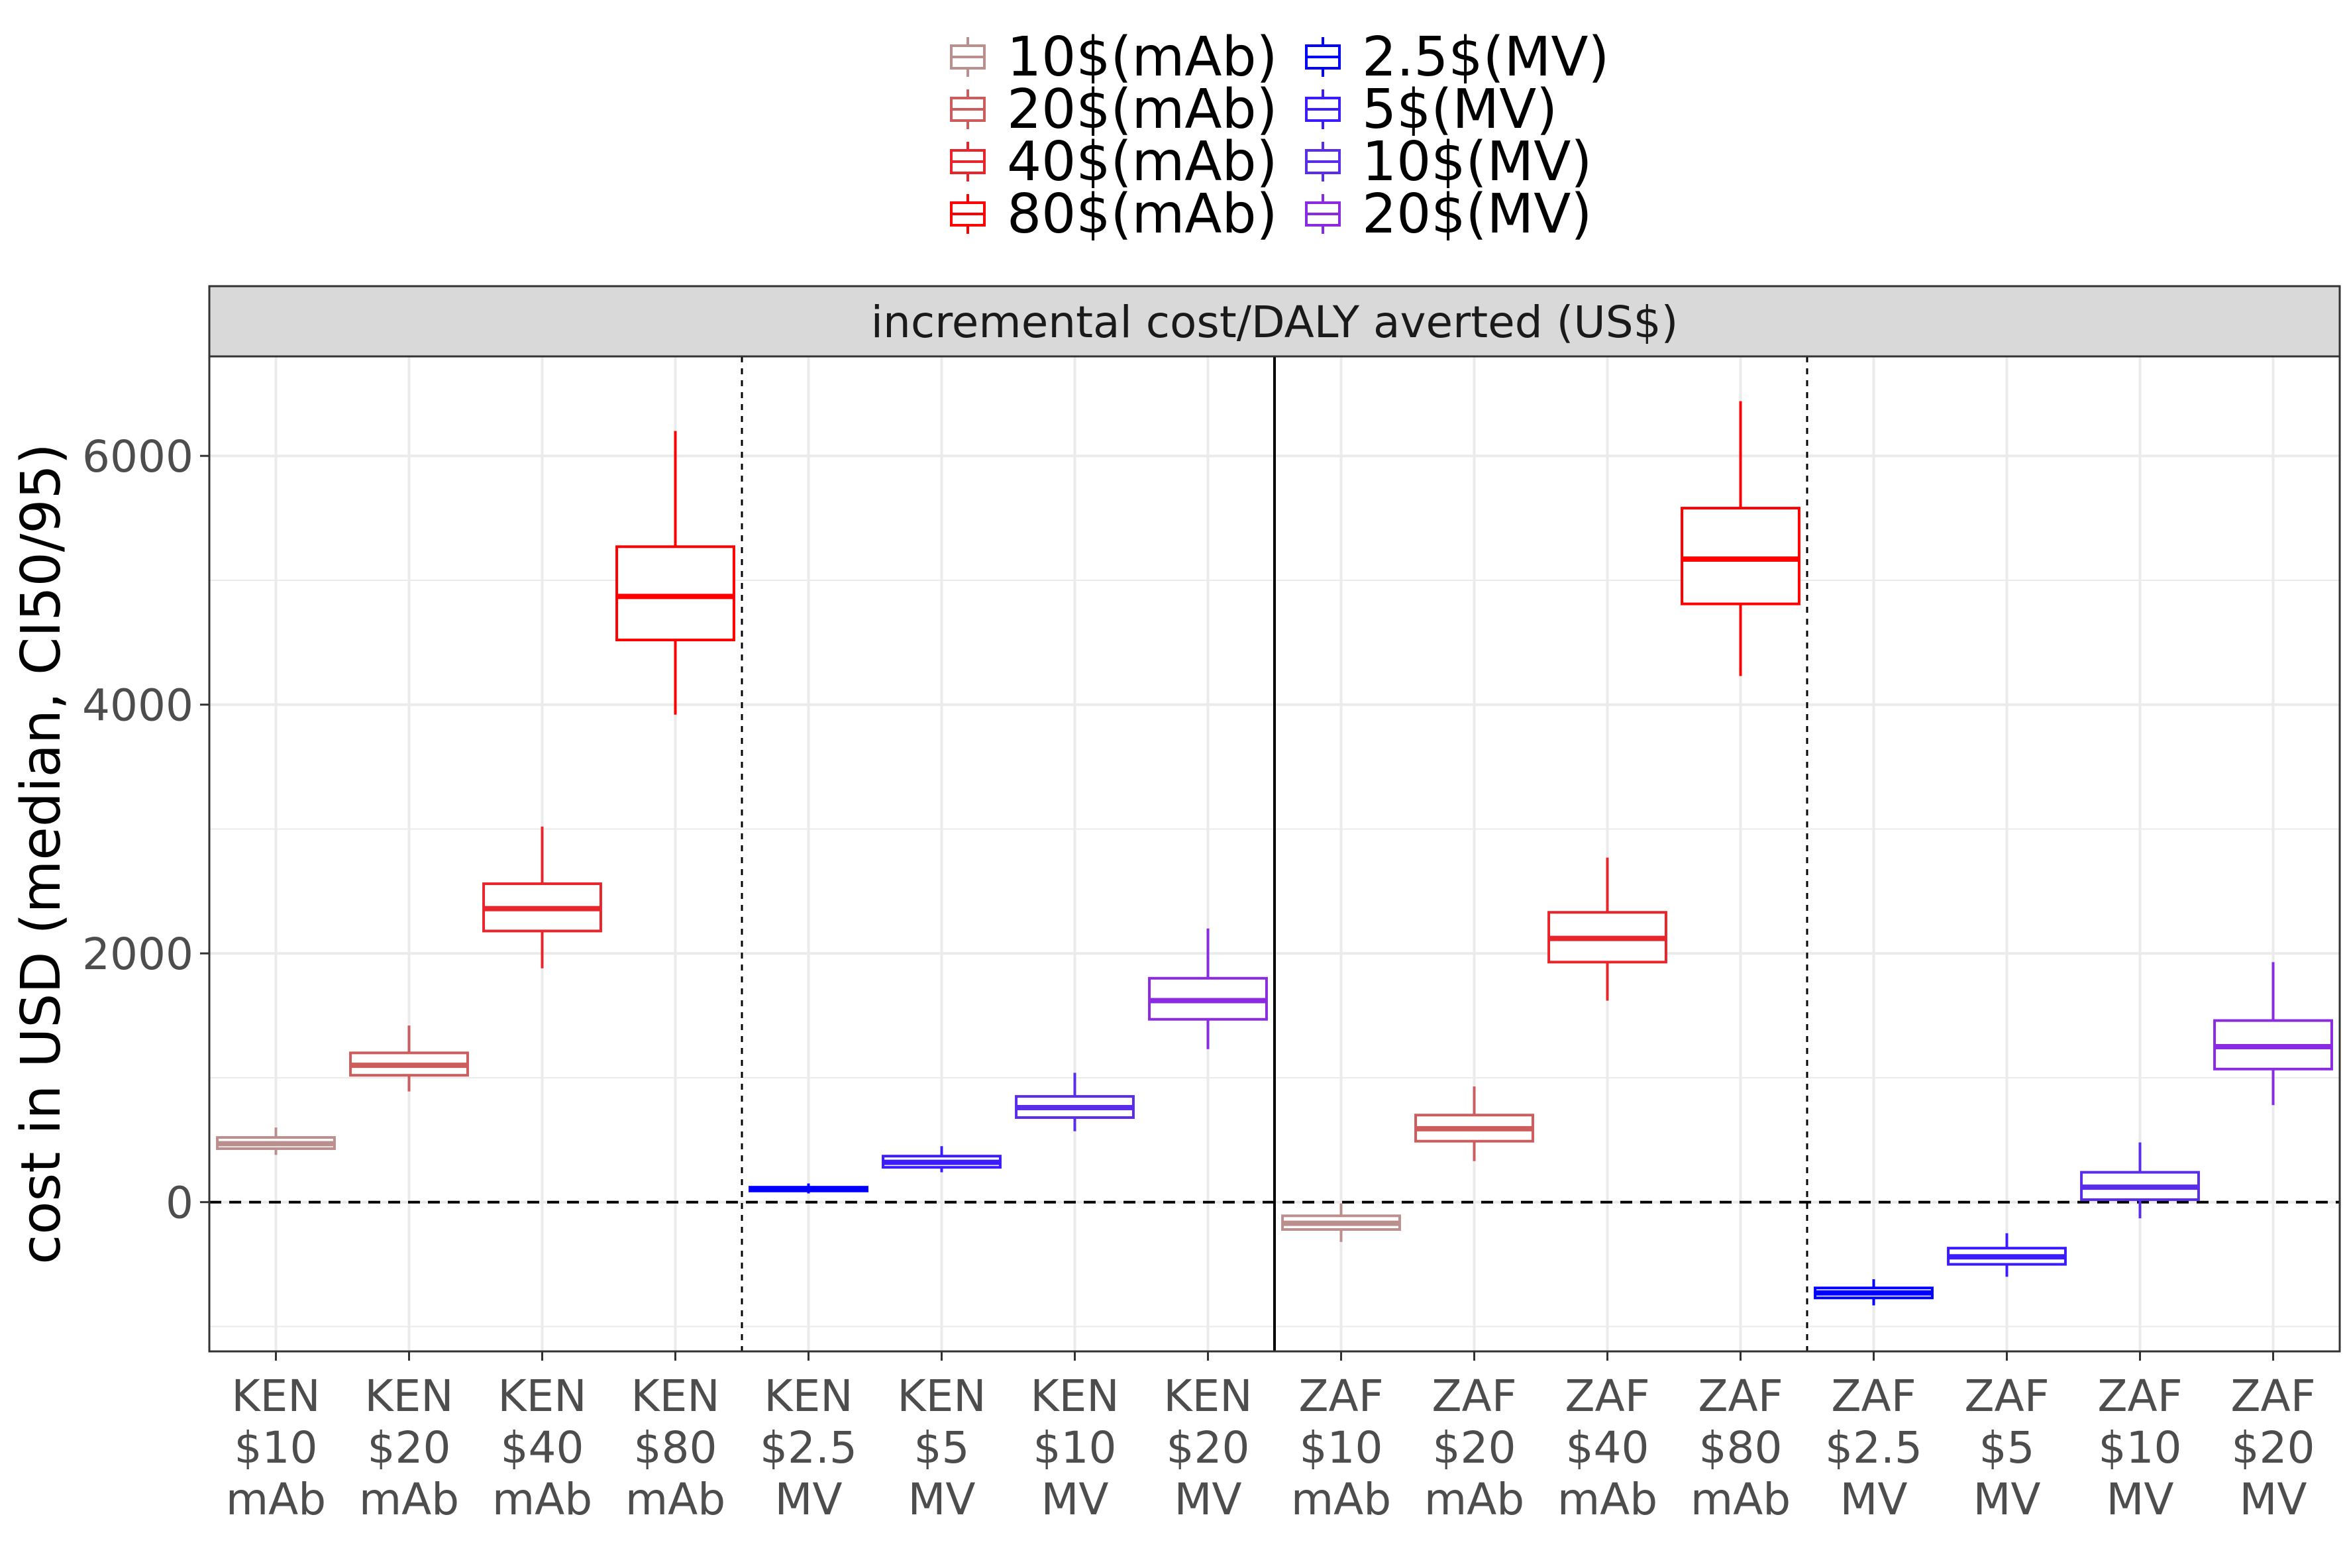 The height and width of the screenshot is (1568, 2347). What do you see at coordinates (2007, 1255) in the screenshot?
I see `box-zaf-5-mv` at bounding box center [2007, 1255].